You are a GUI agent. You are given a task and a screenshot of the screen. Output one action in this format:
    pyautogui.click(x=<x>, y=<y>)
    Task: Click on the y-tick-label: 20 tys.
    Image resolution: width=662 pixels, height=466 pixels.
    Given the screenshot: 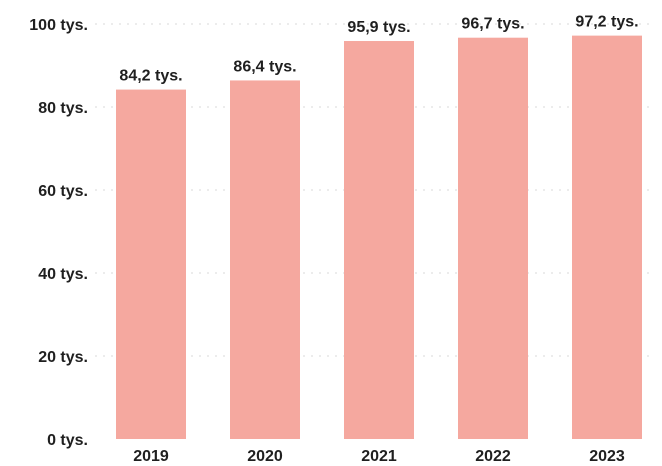 What is the action you would take?
    pyautogui.click(x=63, y=357)
    